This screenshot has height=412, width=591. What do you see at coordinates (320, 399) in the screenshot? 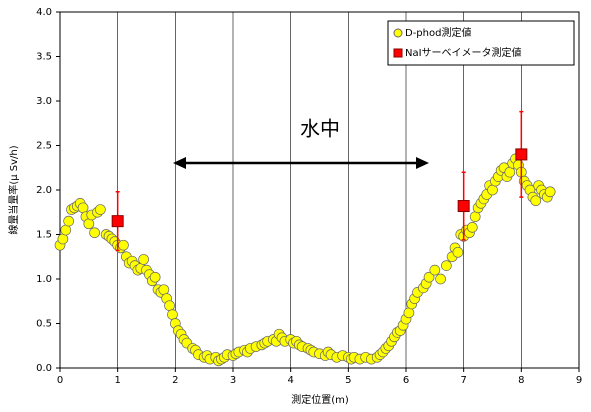
I see `x-axis-label: 測定位置(m)` at bounding box center [320, 399].